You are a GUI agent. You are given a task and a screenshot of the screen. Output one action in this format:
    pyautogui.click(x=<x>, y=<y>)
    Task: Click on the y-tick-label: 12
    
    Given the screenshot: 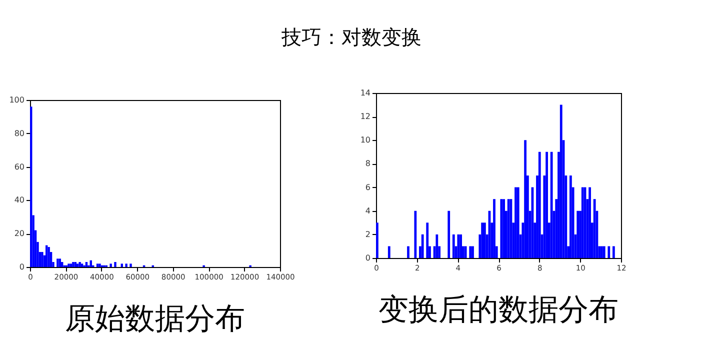 What is the action you would take?
    pyautogui.click(x=365, y=117)
    